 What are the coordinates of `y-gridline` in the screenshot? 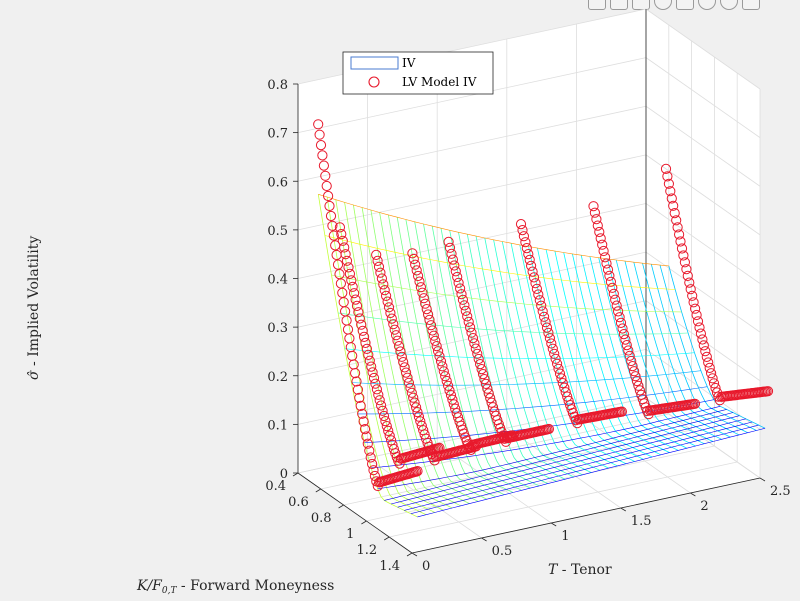 It's located at (703, 438).